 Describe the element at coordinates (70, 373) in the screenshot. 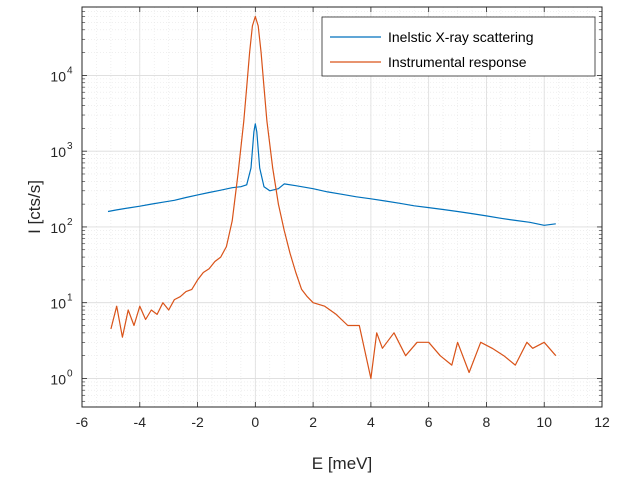

I see `y-tick-exponent: 0` at that location.